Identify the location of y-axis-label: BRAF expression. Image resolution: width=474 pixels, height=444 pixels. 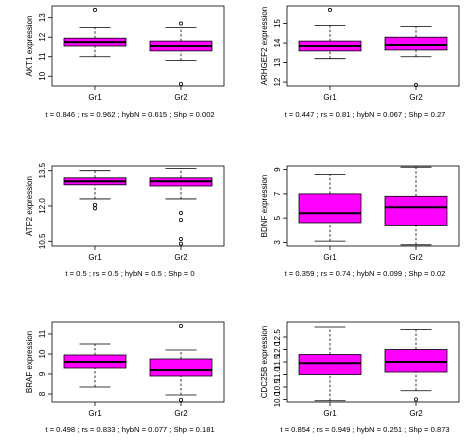
(29, 362).